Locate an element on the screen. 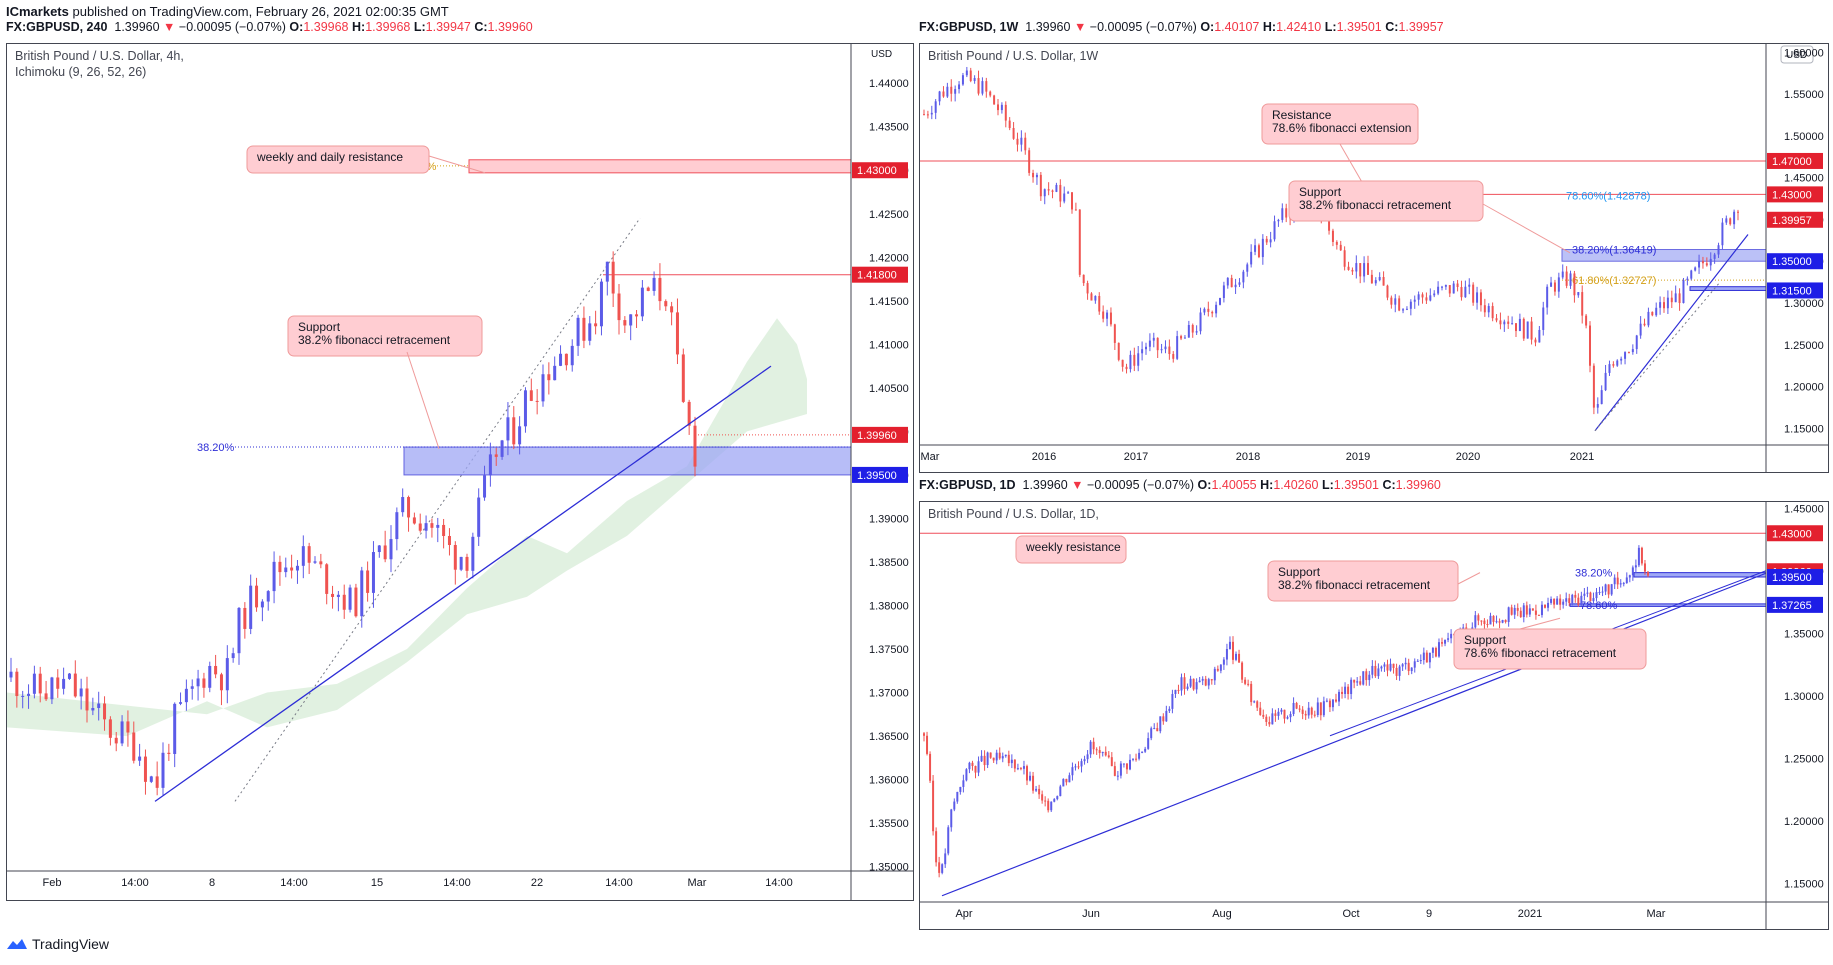 This screenshot has width=1833, height=965. x-tick-label: Jun is located at coordinates (1091, 914).